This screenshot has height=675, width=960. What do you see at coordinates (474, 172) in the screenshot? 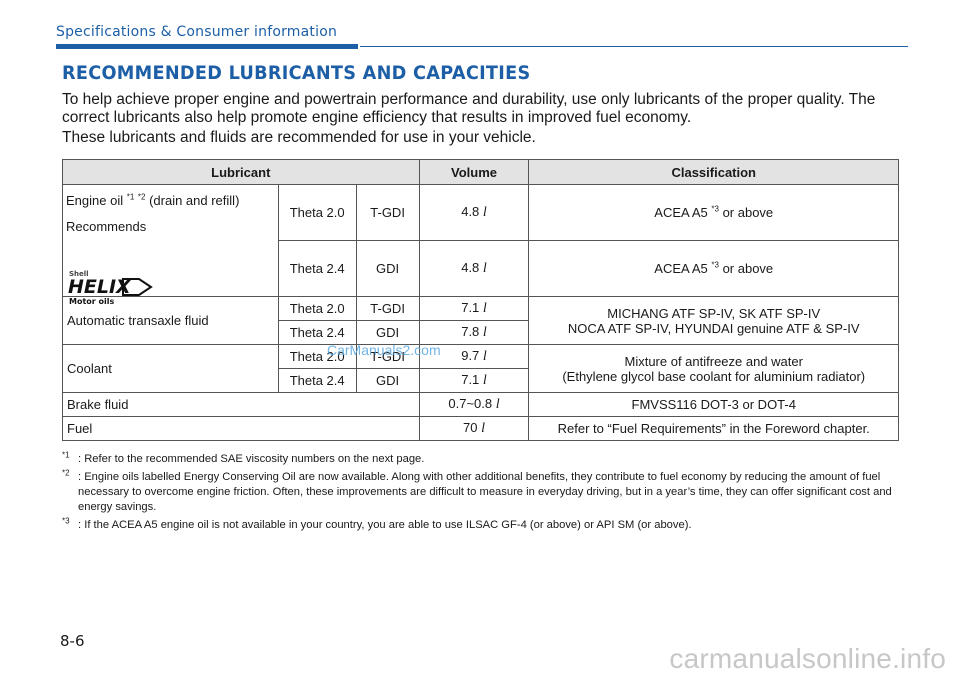
I see `header-volume: Volume` at bounding box center [474, 172].